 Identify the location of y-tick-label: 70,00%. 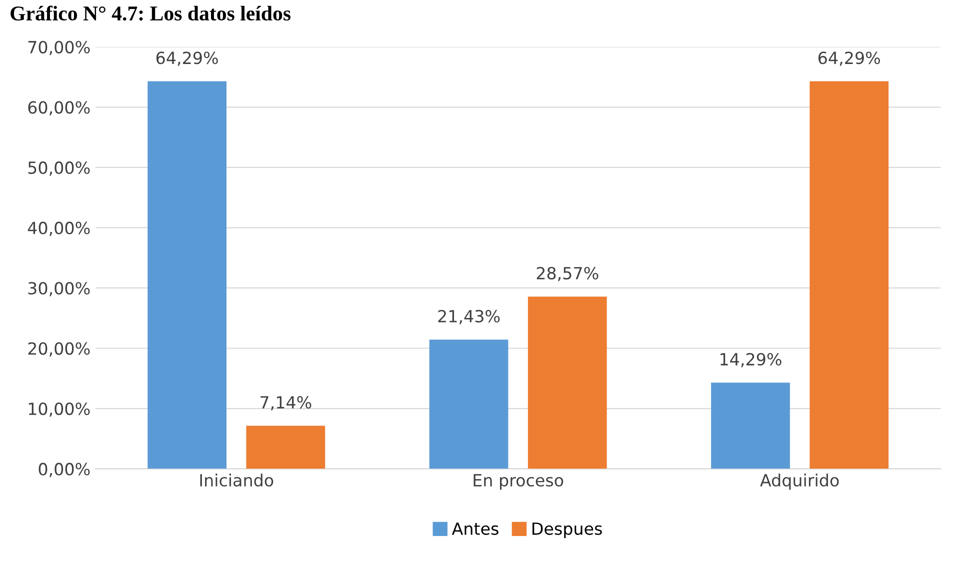
(59, 48).